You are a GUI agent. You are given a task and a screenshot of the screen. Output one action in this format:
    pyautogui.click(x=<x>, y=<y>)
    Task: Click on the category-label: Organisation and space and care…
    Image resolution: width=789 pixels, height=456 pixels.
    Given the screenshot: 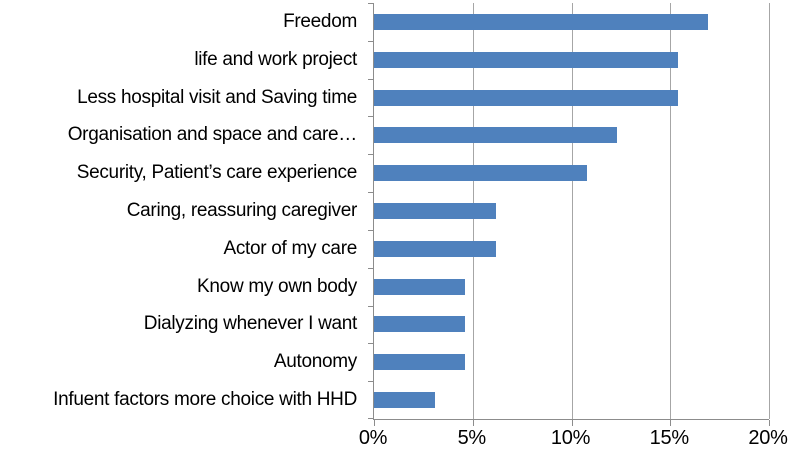 What is the action you would take?
    pyautogui.click(x=212, y=135)
    